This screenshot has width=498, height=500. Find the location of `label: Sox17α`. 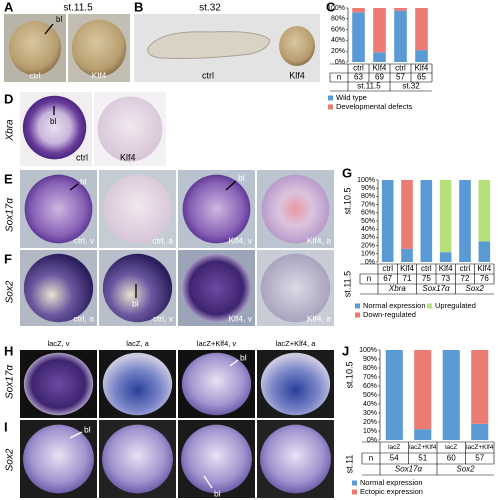

label: Sox17α is located at coordinates (10, 382).